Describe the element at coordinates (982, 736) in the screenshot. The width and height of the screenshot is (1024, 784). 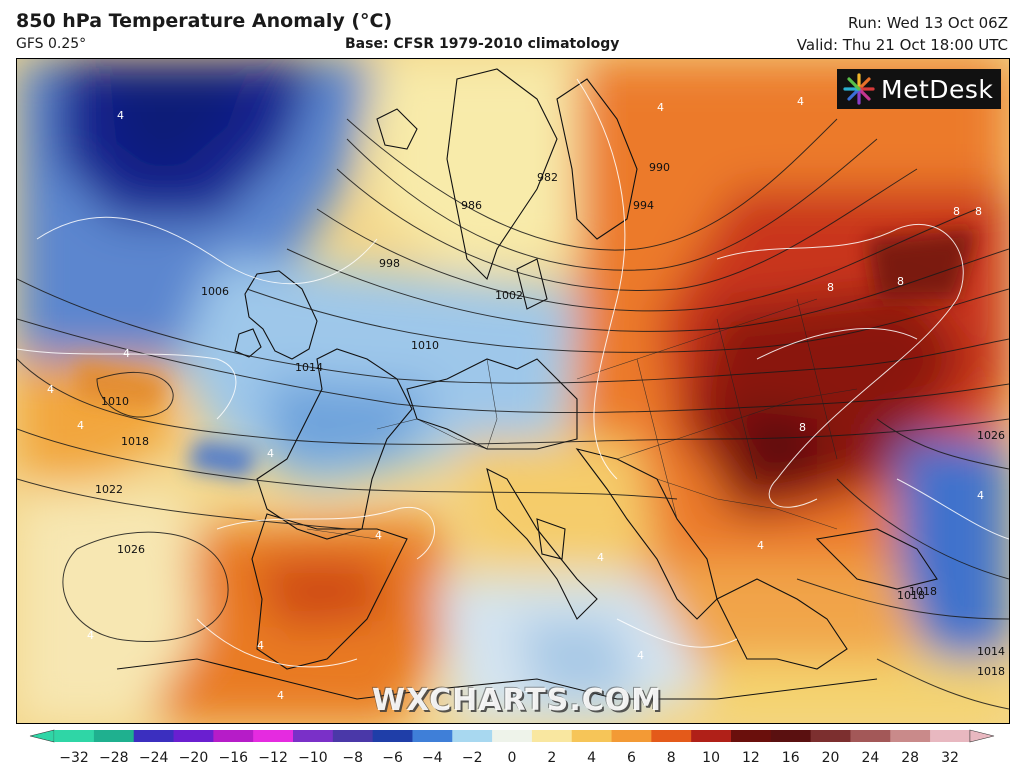
I see `colorbar-max-arrow` at that location.